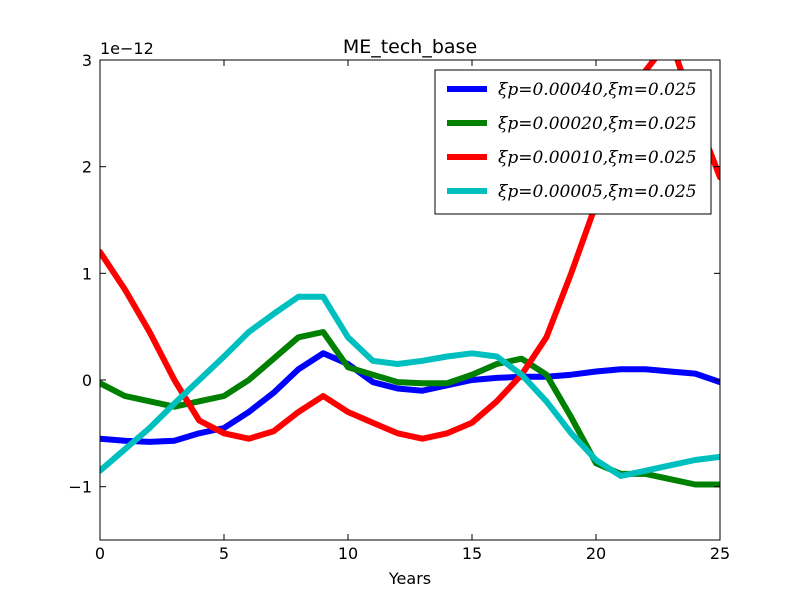 This screenshot has width=800, height=600. Describe the element at coordinates (80, 487) in the screenshot. I see `y-tick-label: −1` at that location.